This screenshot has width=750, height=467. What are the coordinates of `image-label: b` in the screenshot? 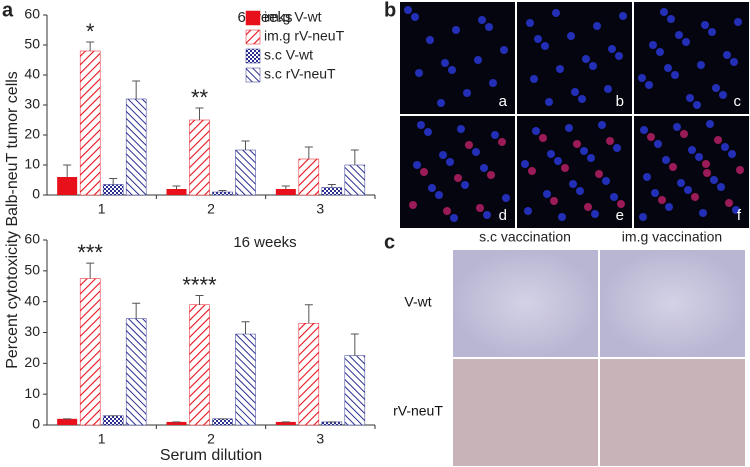 It's located at (620, 101).